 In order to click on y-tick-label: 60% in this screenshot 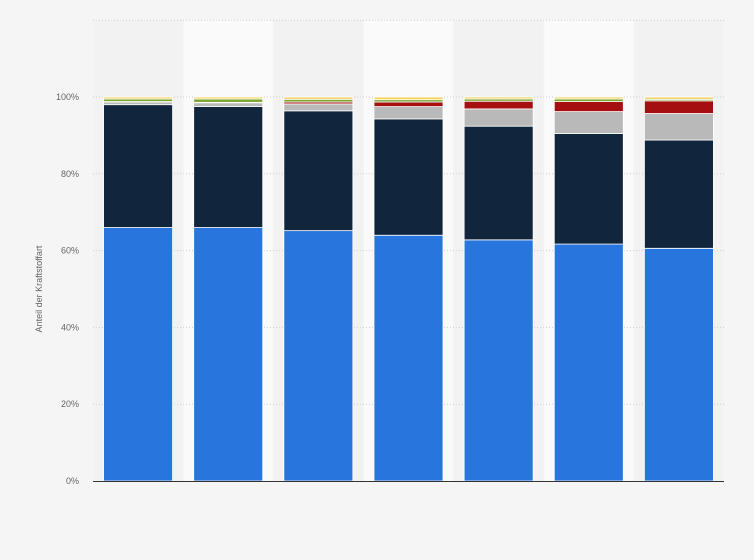, I will do `click(70, 251)`.